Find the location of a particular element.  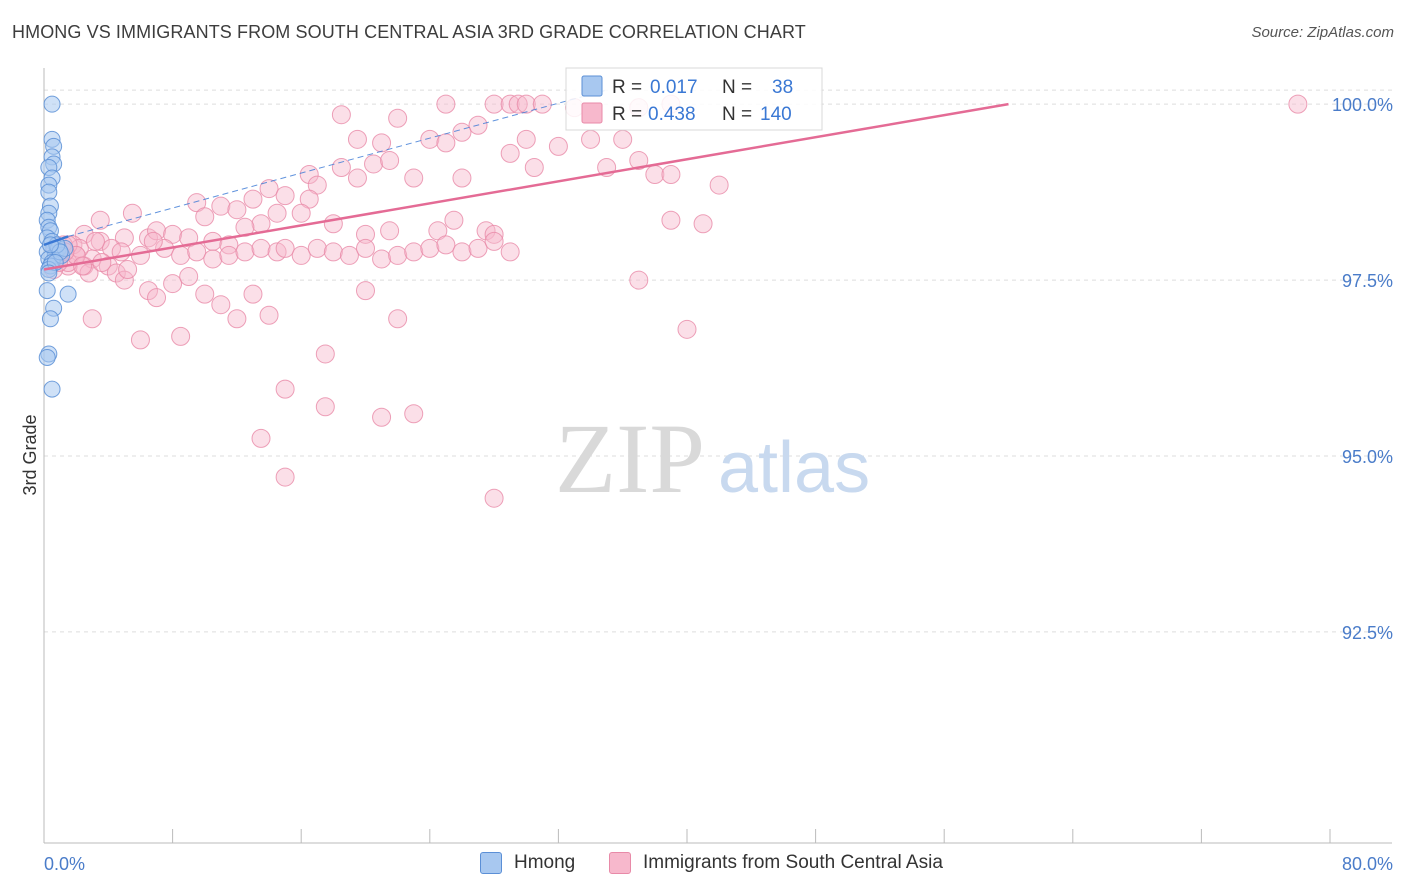

stats-r-value-2: 0.438 is located at coordinates (672, 114).